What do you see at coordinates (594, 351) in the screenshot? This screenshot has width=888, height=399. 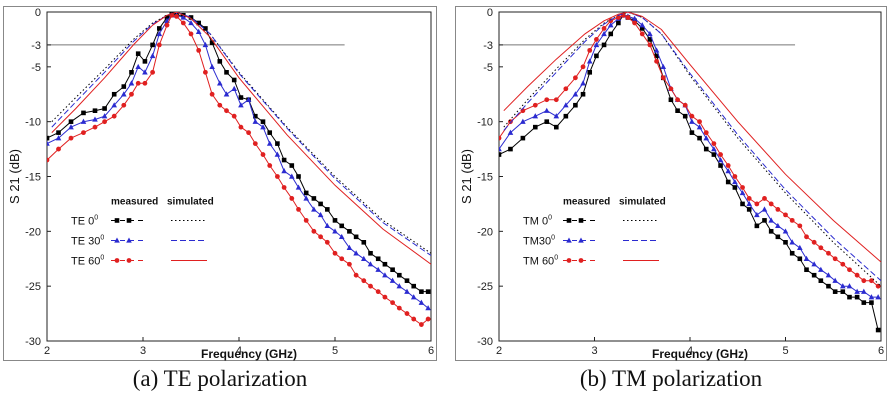 I see `x-tick-label: 3` at bounding box center [594, 351].